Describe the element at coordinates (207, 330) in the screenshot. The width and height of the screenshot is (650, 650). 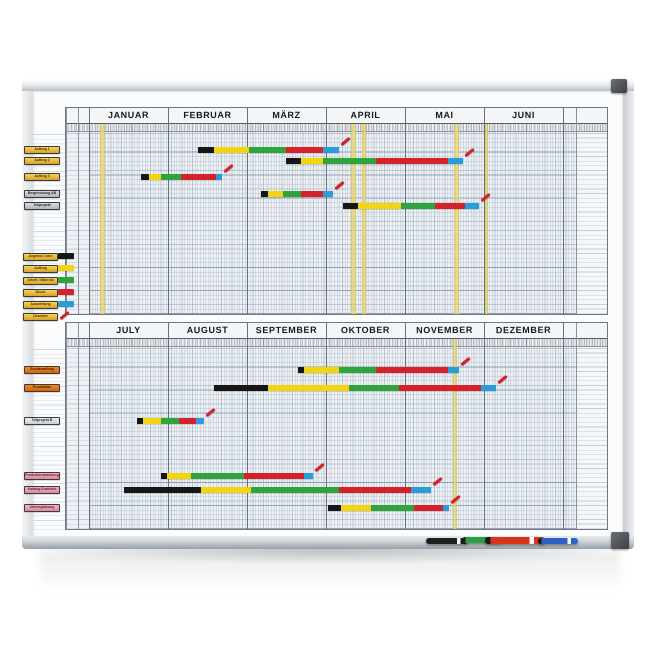
I see `month-header: AUGUST` at that location.